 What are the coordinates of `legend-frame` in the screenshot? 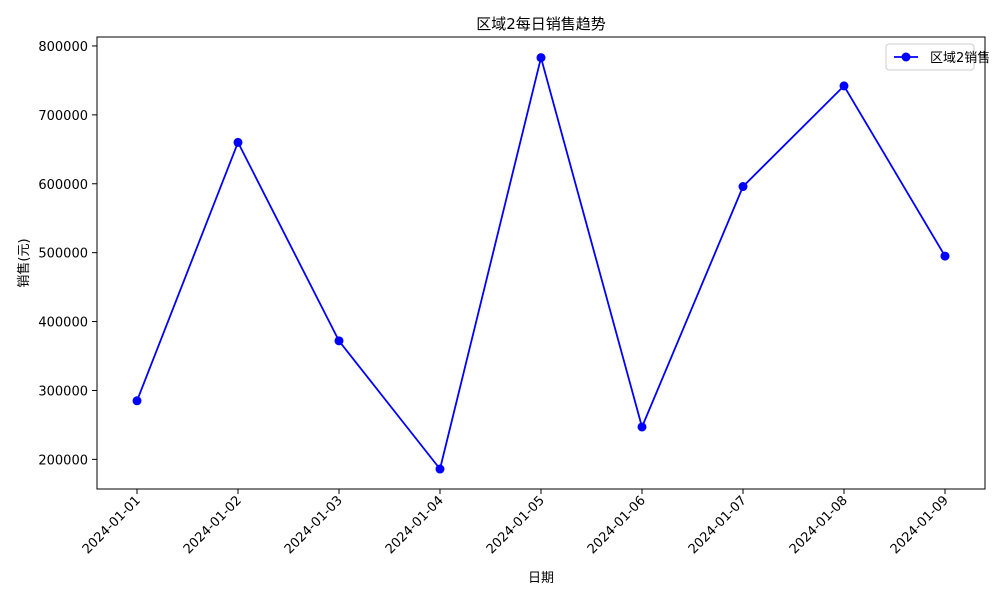 It's located at (930, 57).